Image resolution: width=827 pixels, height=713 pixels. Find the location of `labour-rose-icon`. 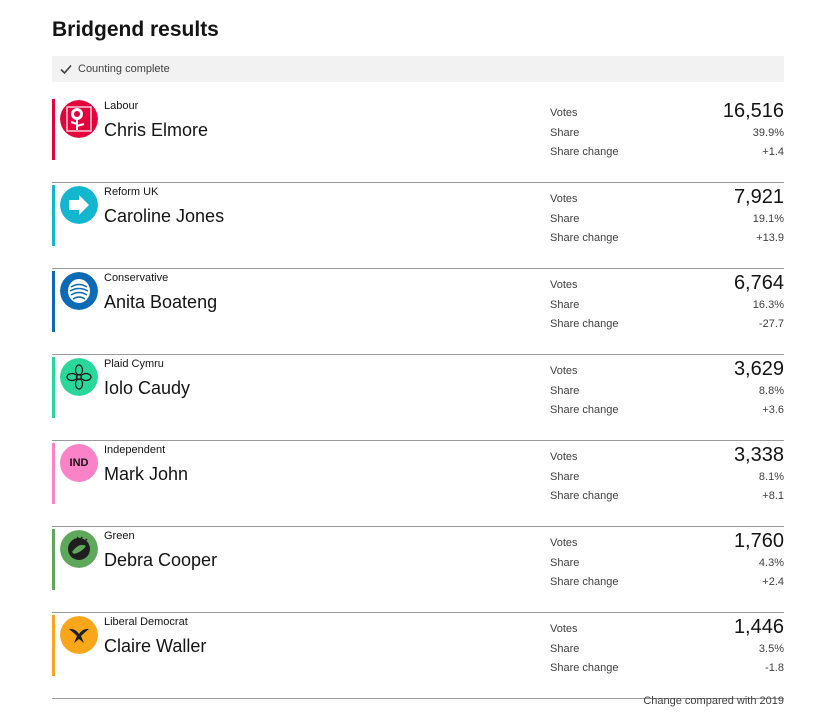

labour-rose-icon is located at coordinates (79, 119).